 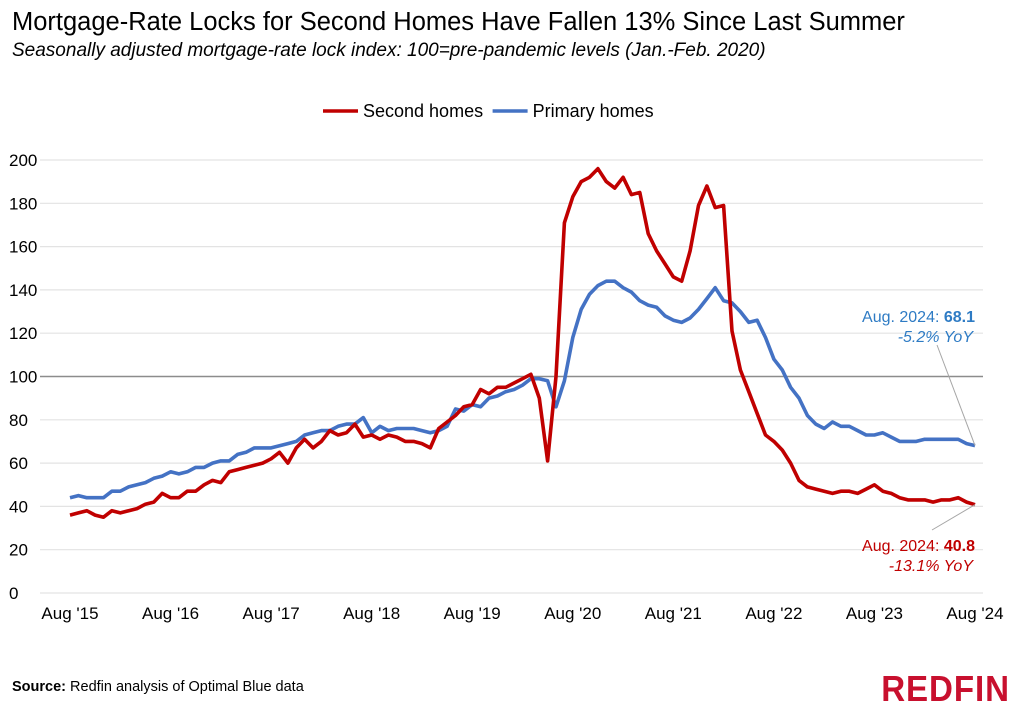 What do you see at coordinates (472, 613) in the screenshot?
I see `x-tick-label: Aug '19` at bounding box center [472, 613].